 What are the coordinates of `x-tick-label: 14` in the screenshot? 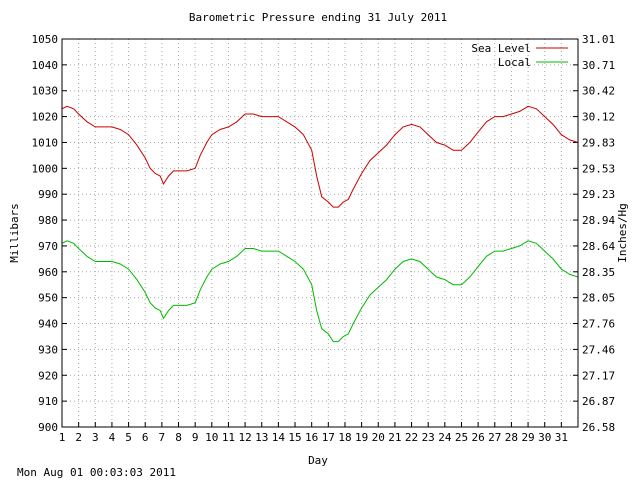 It's located at (279, 437).